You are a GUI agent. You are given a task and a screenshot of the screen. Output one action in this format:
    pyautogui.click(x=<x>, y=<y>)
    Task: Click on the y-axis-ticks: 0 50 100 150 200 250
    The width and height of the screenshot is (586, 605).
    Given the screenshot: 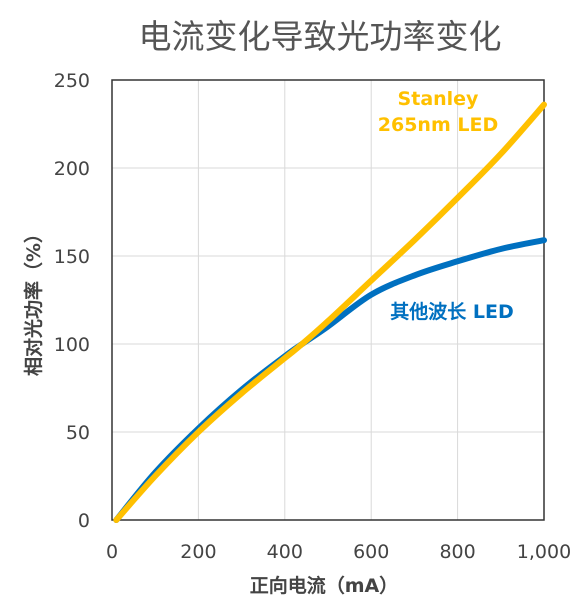 What is the action you would take?
    pyautogui.click(x=72, y=301)
    